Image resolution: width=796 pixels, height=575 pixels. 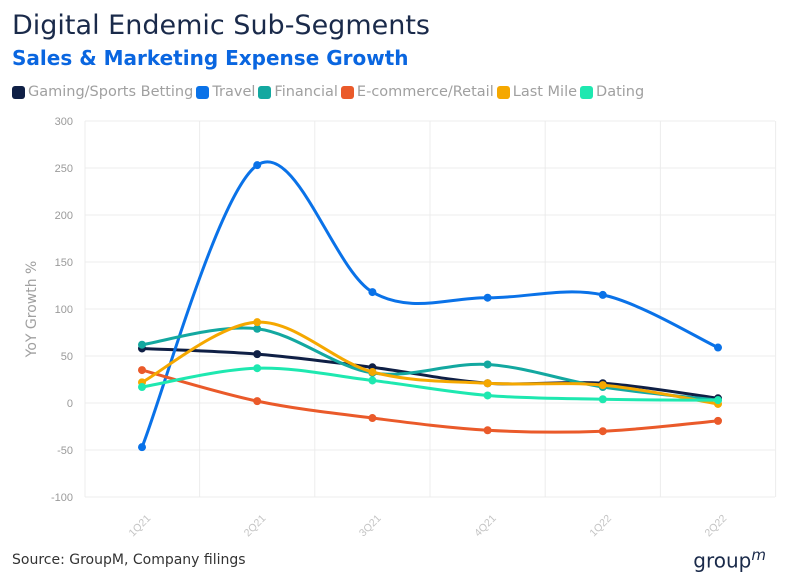 What do you see at coordinates (62, 498) in the screenshot?
I see `y-tick-label: -100` at bounding box center [62, 498].